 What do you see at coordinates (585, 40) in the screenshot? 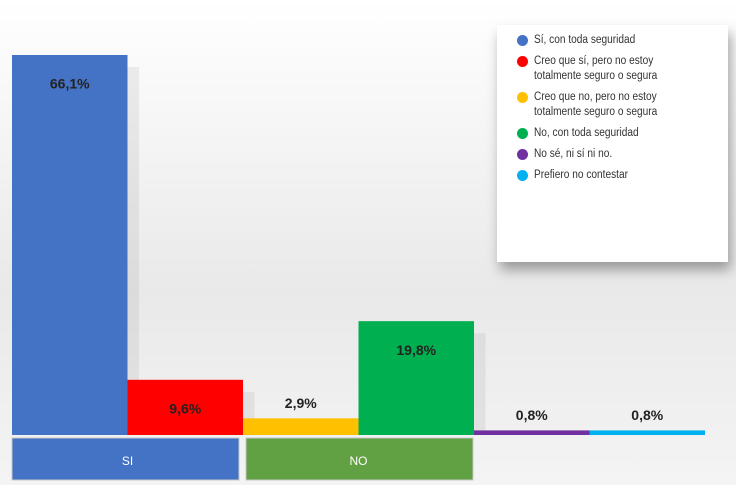
I see `legend-label: Sí, con toda seguridad` at bounding box center [585, 40].